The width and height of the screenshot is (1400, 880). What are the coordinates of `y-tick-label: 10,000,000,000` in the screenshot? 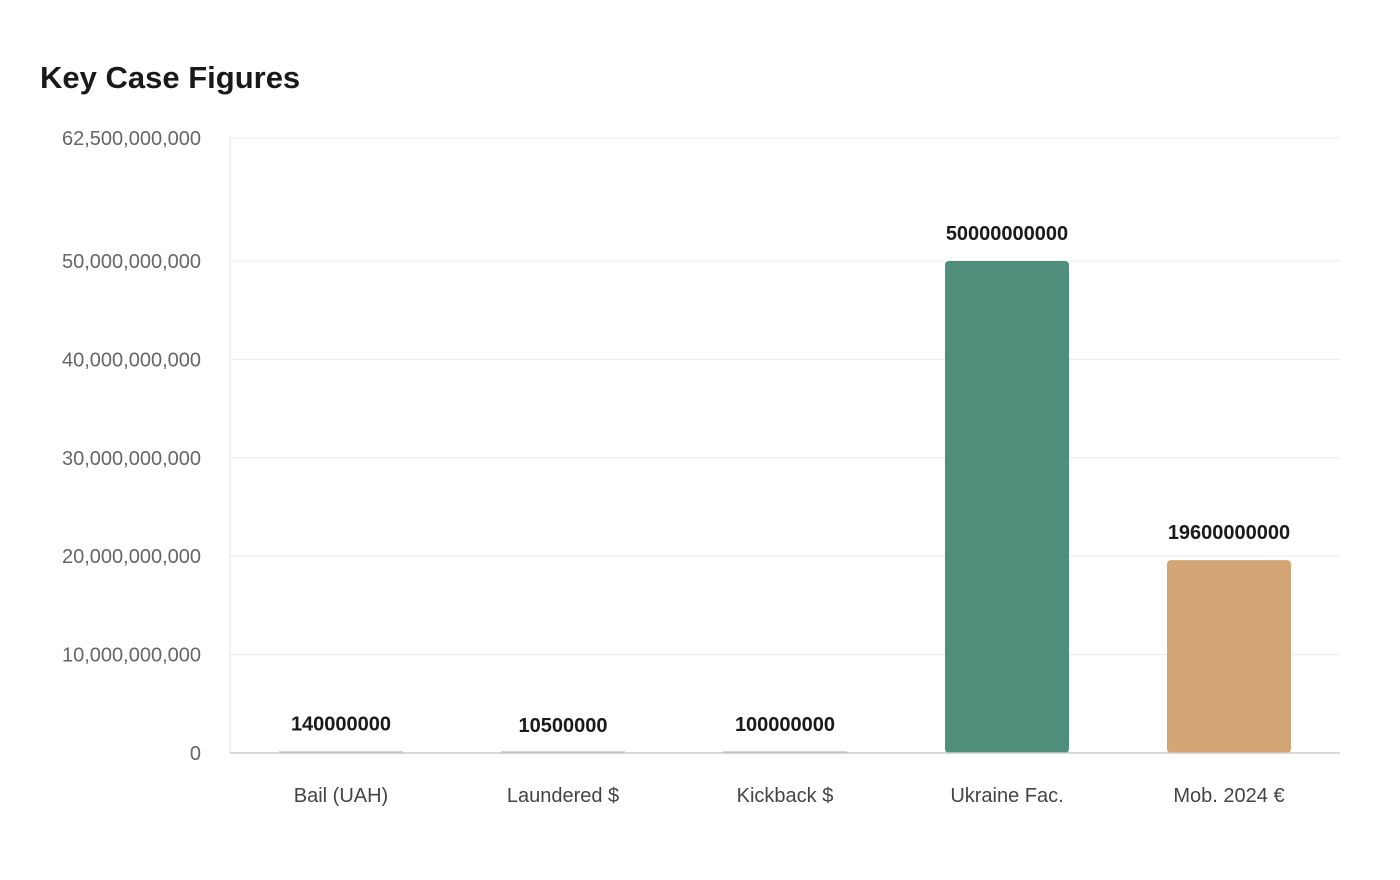 It's located at (131, 656).